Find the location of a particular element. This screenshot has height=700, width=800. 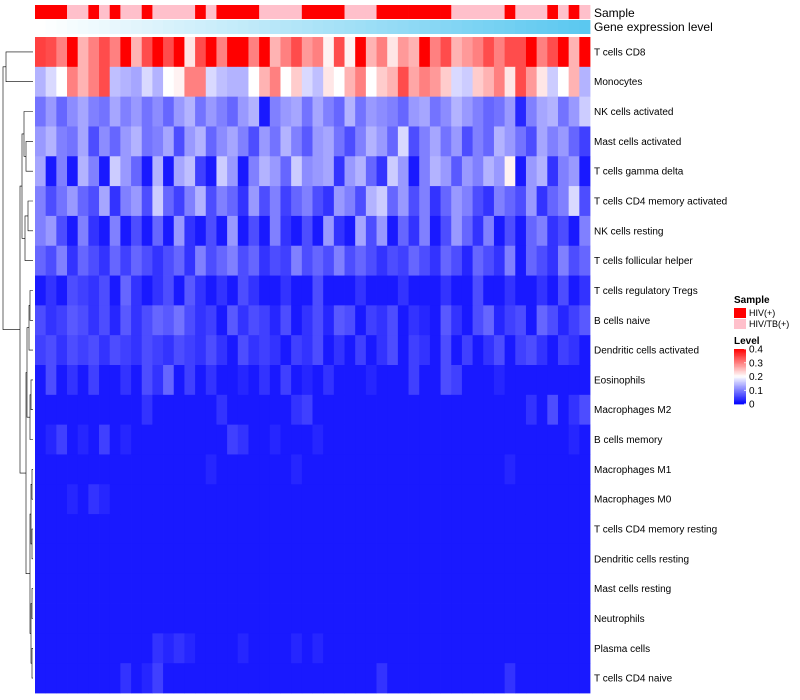

heatmap-cell-r7-c4 is located at coordinates (83, 260).